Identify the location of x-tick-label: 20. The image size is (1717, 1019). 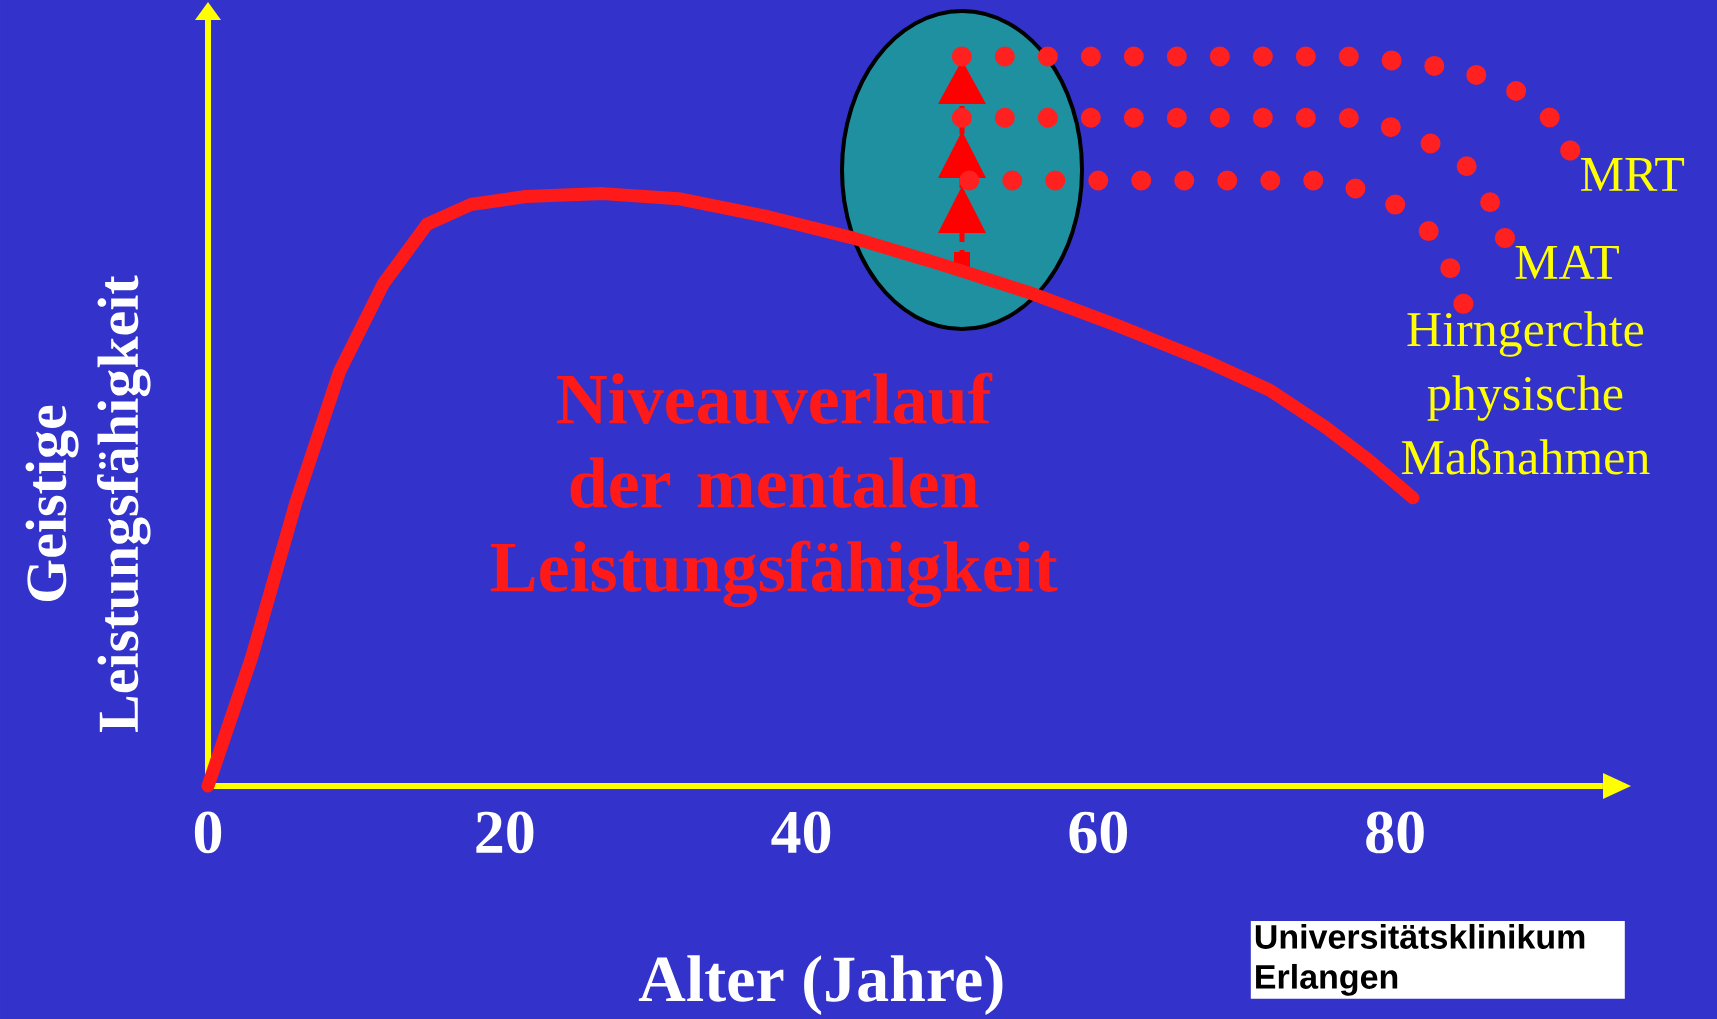
(505, 832).